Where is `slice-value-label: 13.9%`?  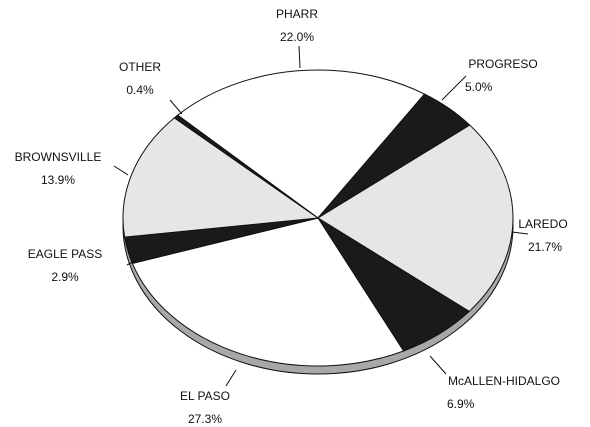 slice-value-label: 13.9% is located at coordinates (58, 180).